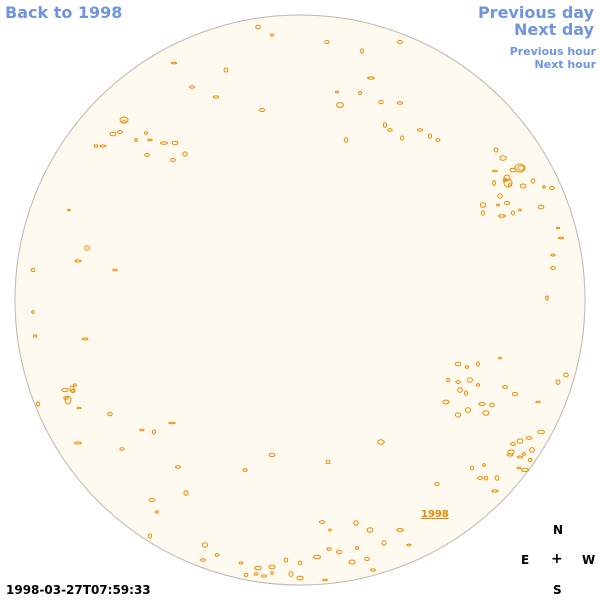  Describe the element at coordinates (535, 12) in the screenshot. I see `previous-day-link: Previous day` at that location.